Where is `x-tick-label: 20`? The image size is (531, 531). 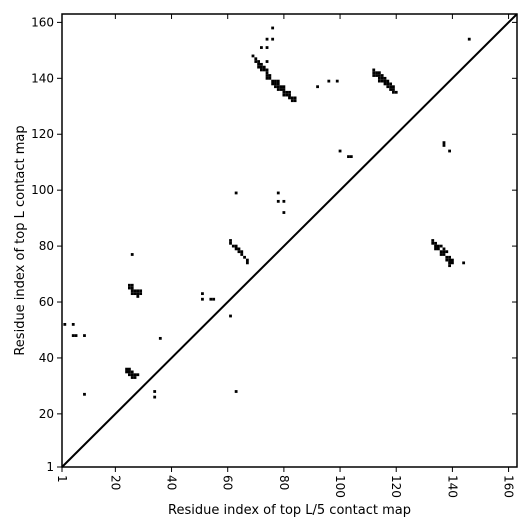 x-tick-label: 20 is located at coordinates (115, 482).